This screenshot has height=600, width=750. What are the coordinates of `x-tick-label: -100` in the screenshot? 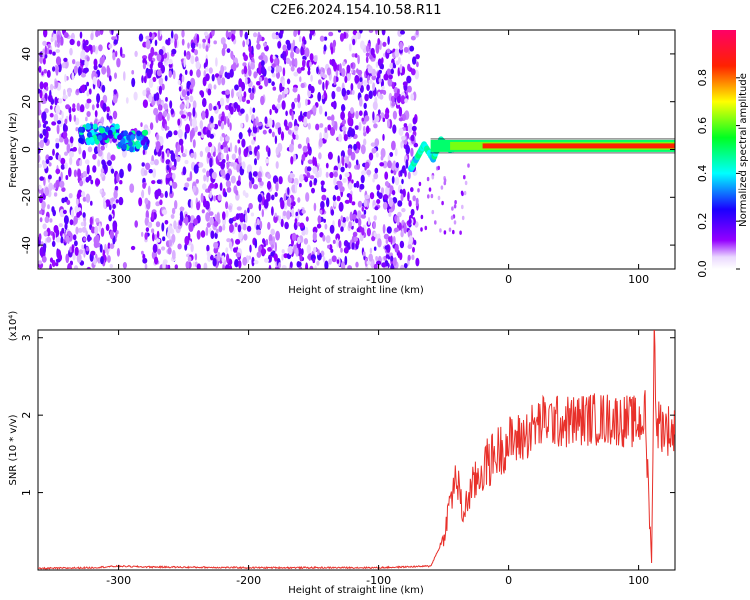 It's located at (378, 580).